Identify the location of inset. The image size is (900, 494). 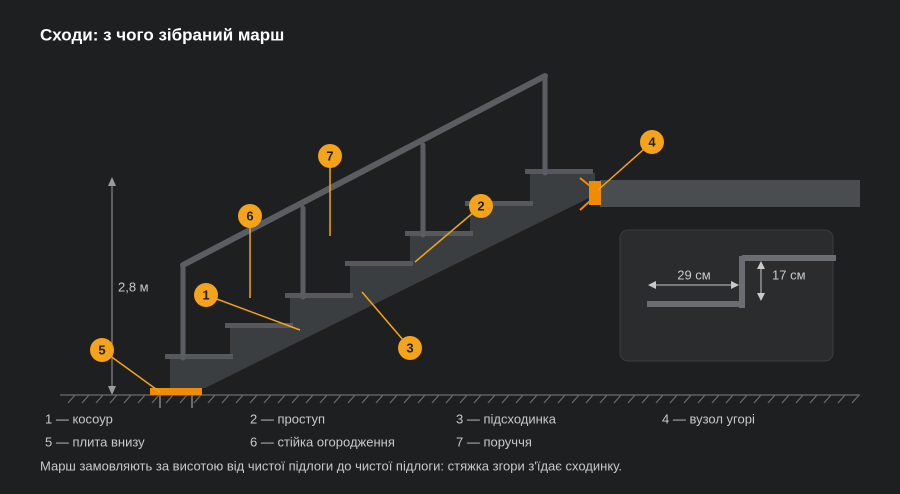
(726, 295).